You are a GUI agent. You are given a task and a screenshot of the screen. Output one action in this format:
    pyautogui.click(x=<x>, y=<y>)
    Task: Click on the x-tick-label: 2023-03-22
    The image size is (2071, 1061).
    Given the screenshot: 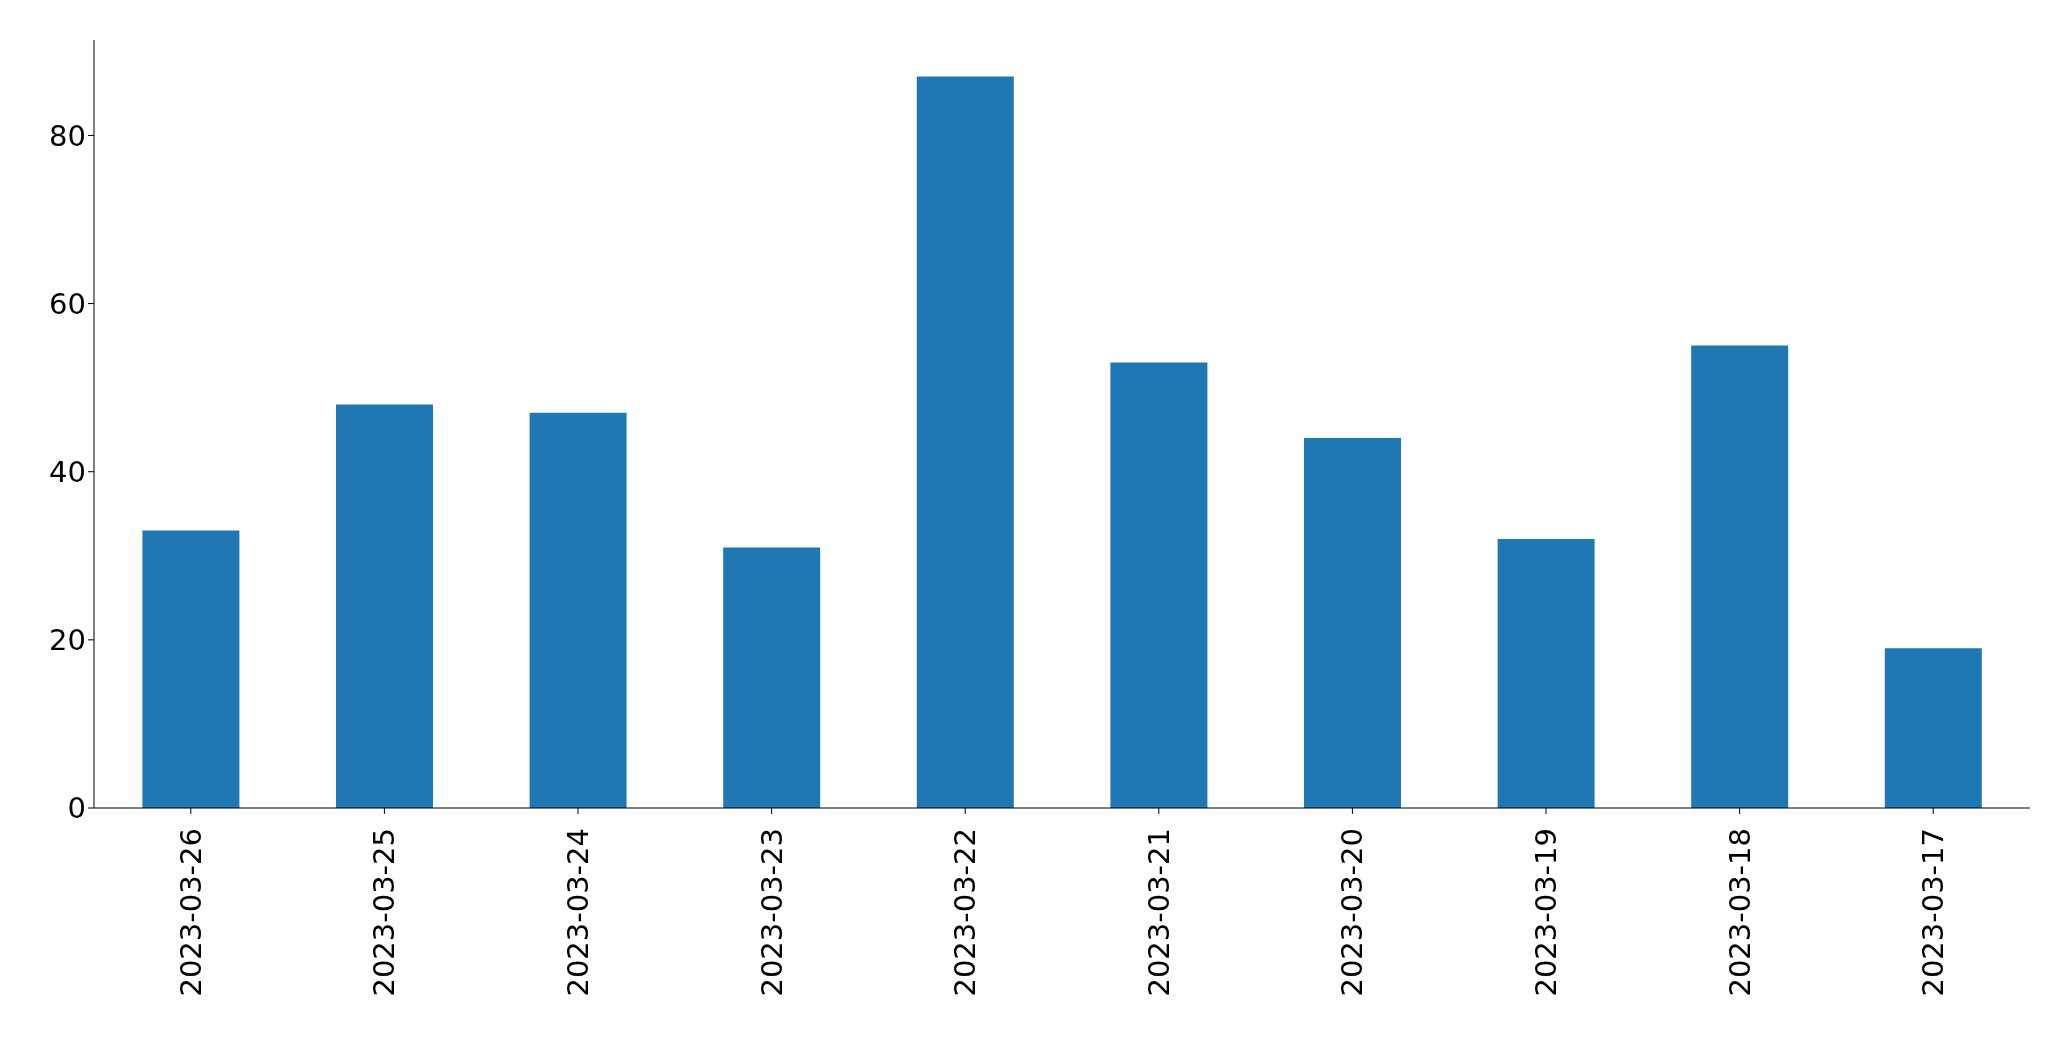 What is the action you would take?
    pyautogui.click(x=965, y=912)
    